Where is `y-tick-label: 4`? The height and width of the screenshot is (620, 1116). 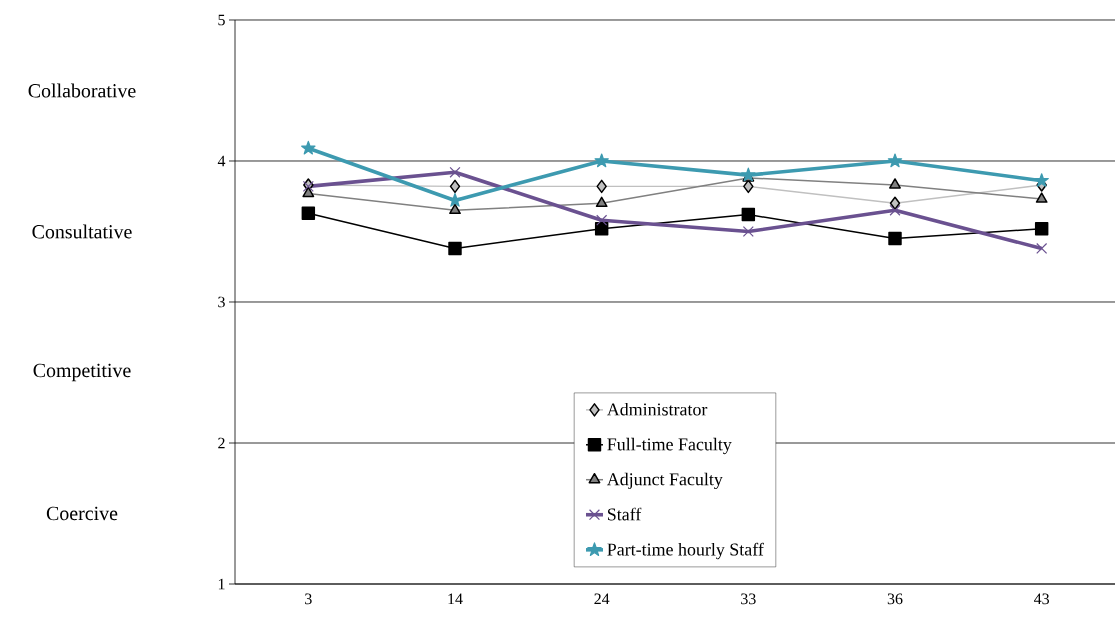
y-tick-label: 4 is located at coordinates (221, 161).